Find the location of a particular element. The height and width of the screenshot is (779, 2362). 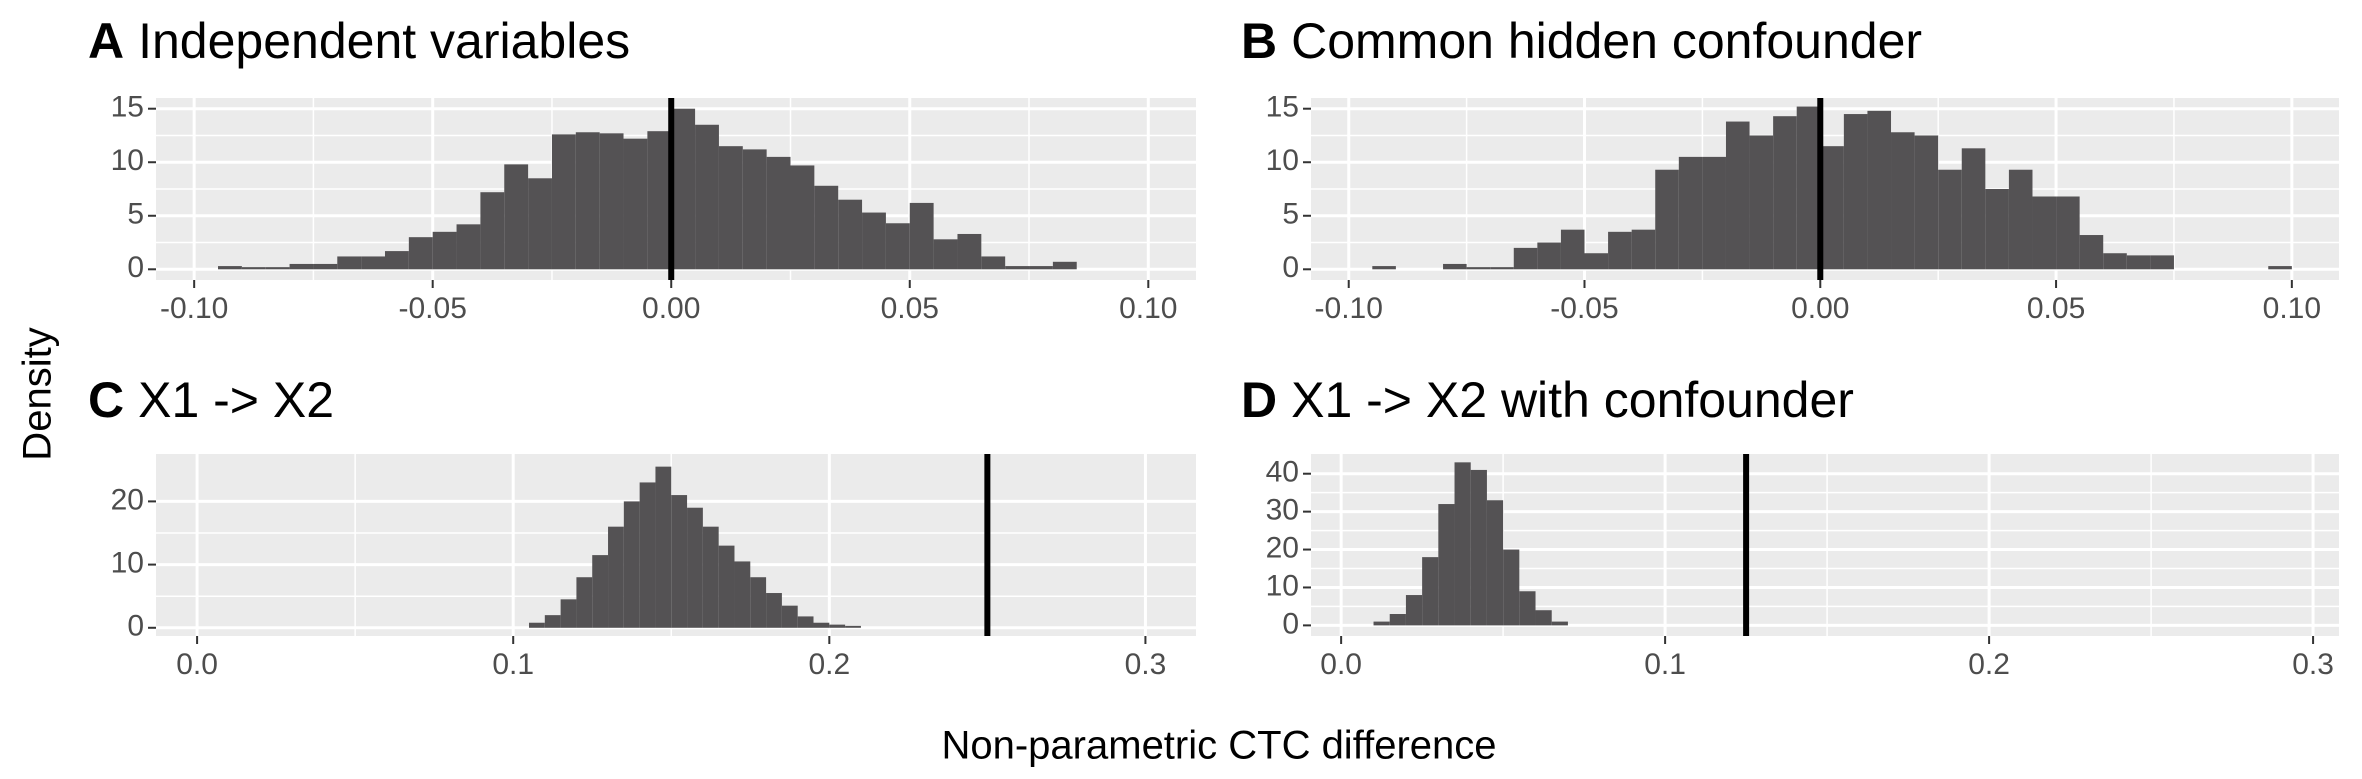

y-tick-label: 30 is located at coordinates (1282, 510).